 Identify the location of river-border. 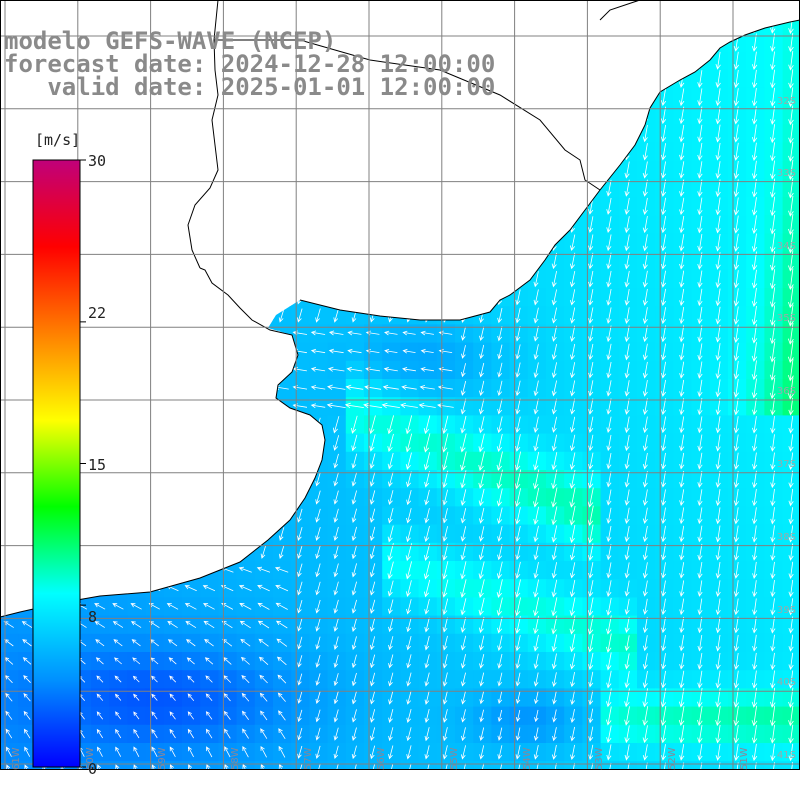
(203, 134).